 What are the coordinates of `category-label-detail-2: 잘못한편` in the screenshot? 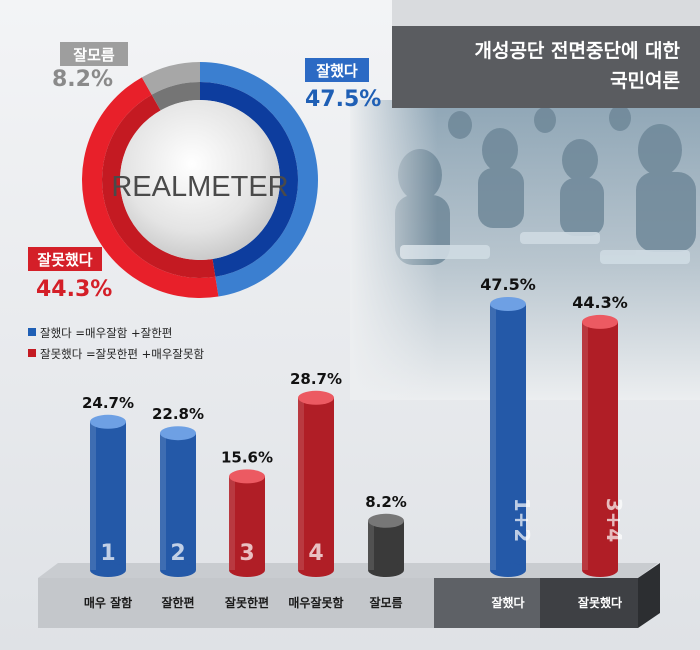 It's located at (247, 602).